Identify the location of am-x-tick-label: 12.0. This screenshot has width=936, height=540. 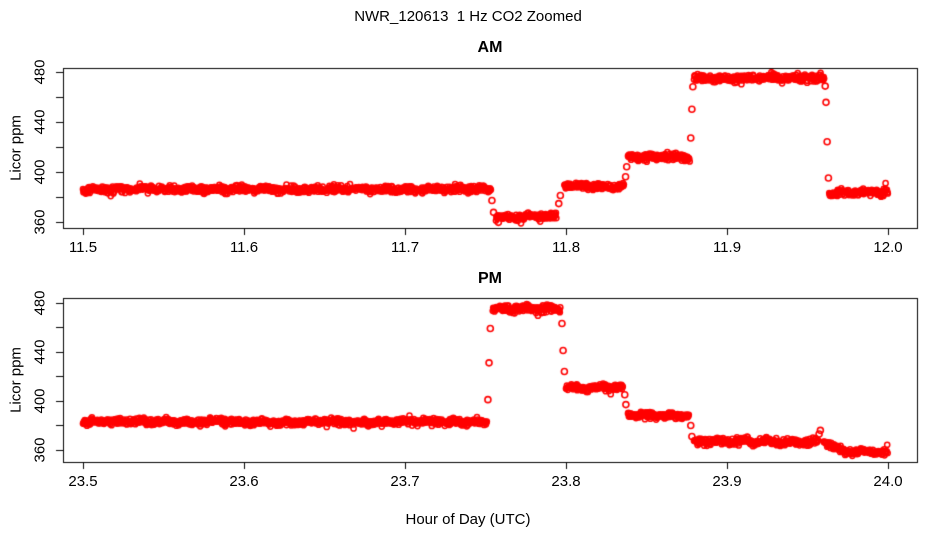
(888, 247).